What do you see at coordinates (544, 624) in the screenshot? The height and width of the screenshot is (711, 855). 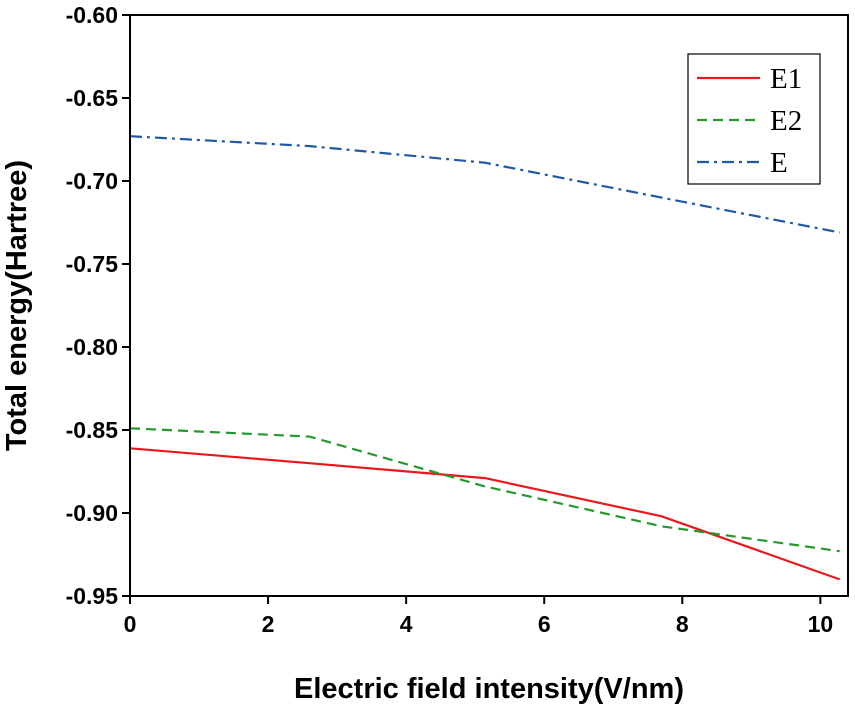 I see `x-tick-label: 6` at bounding box center [544, 624].